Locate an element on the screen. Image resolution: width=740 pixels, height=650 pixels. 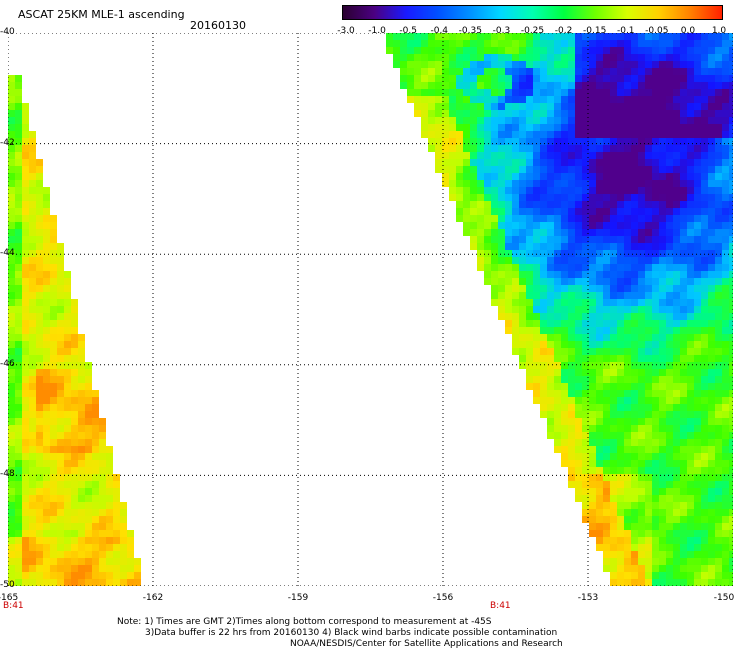
colorbar is located at coordinates (532, 12).